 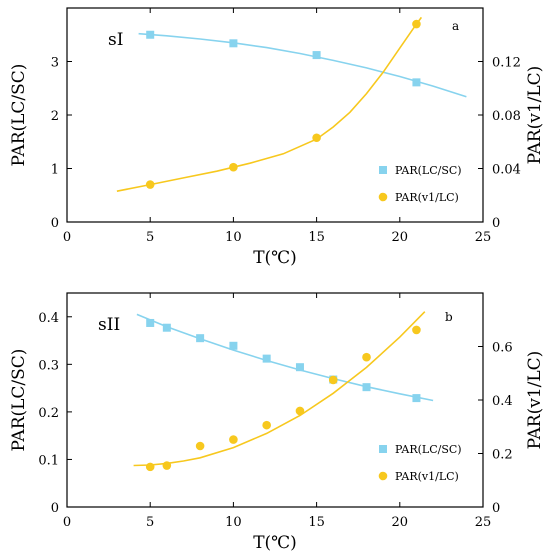 I want to click on y-right-tick-label: 0.6, so click(x=502, y=348).